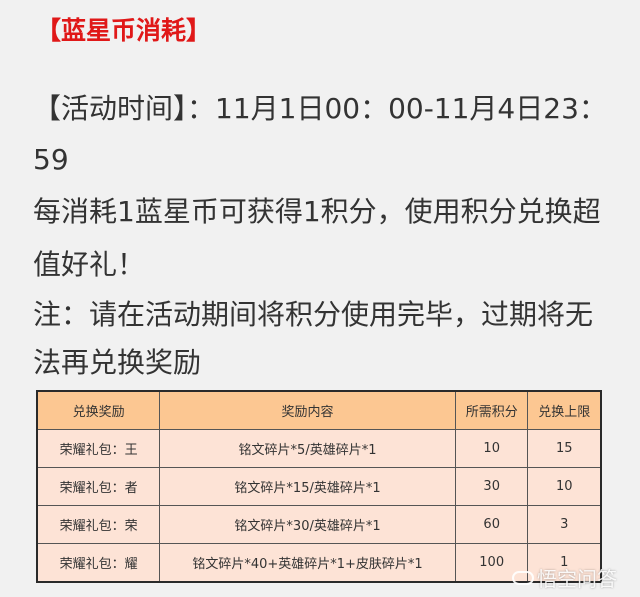 This screenshot has height=597, width=640. I want to click on table-header-row: 兑换奖励 奖励内容 所需积分 兑换上限, so click(319, 410).